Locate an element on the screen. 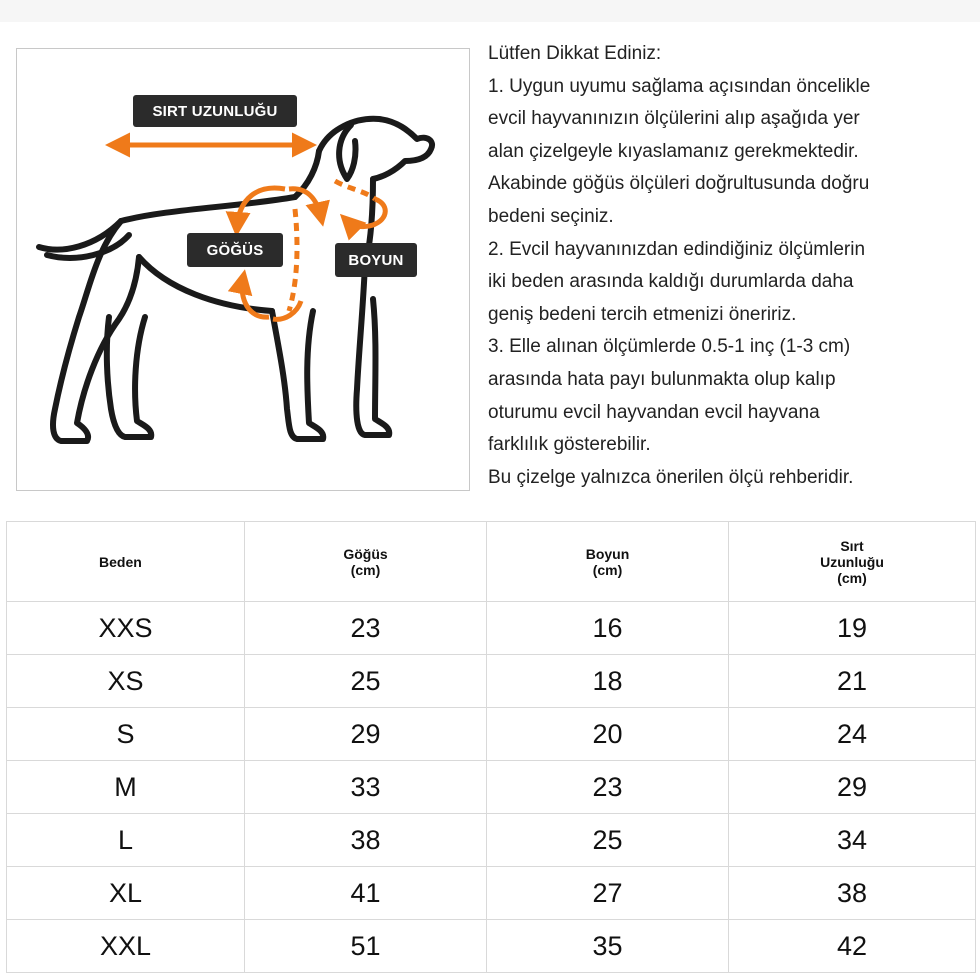 This screenshot has height=980, width=980. cell-neck: 16 is located at coordinates (607, 628).